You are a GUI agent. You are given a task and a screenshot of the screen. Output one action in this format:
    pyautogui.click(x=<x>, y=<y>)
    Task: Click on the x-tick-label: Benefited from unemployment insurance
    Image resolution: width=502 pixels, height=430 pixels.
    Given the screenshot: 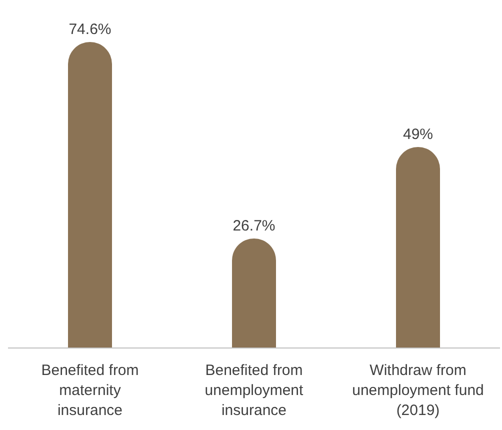 What is the action you would take?
    pyautogui.click(x=254, y=390)
    